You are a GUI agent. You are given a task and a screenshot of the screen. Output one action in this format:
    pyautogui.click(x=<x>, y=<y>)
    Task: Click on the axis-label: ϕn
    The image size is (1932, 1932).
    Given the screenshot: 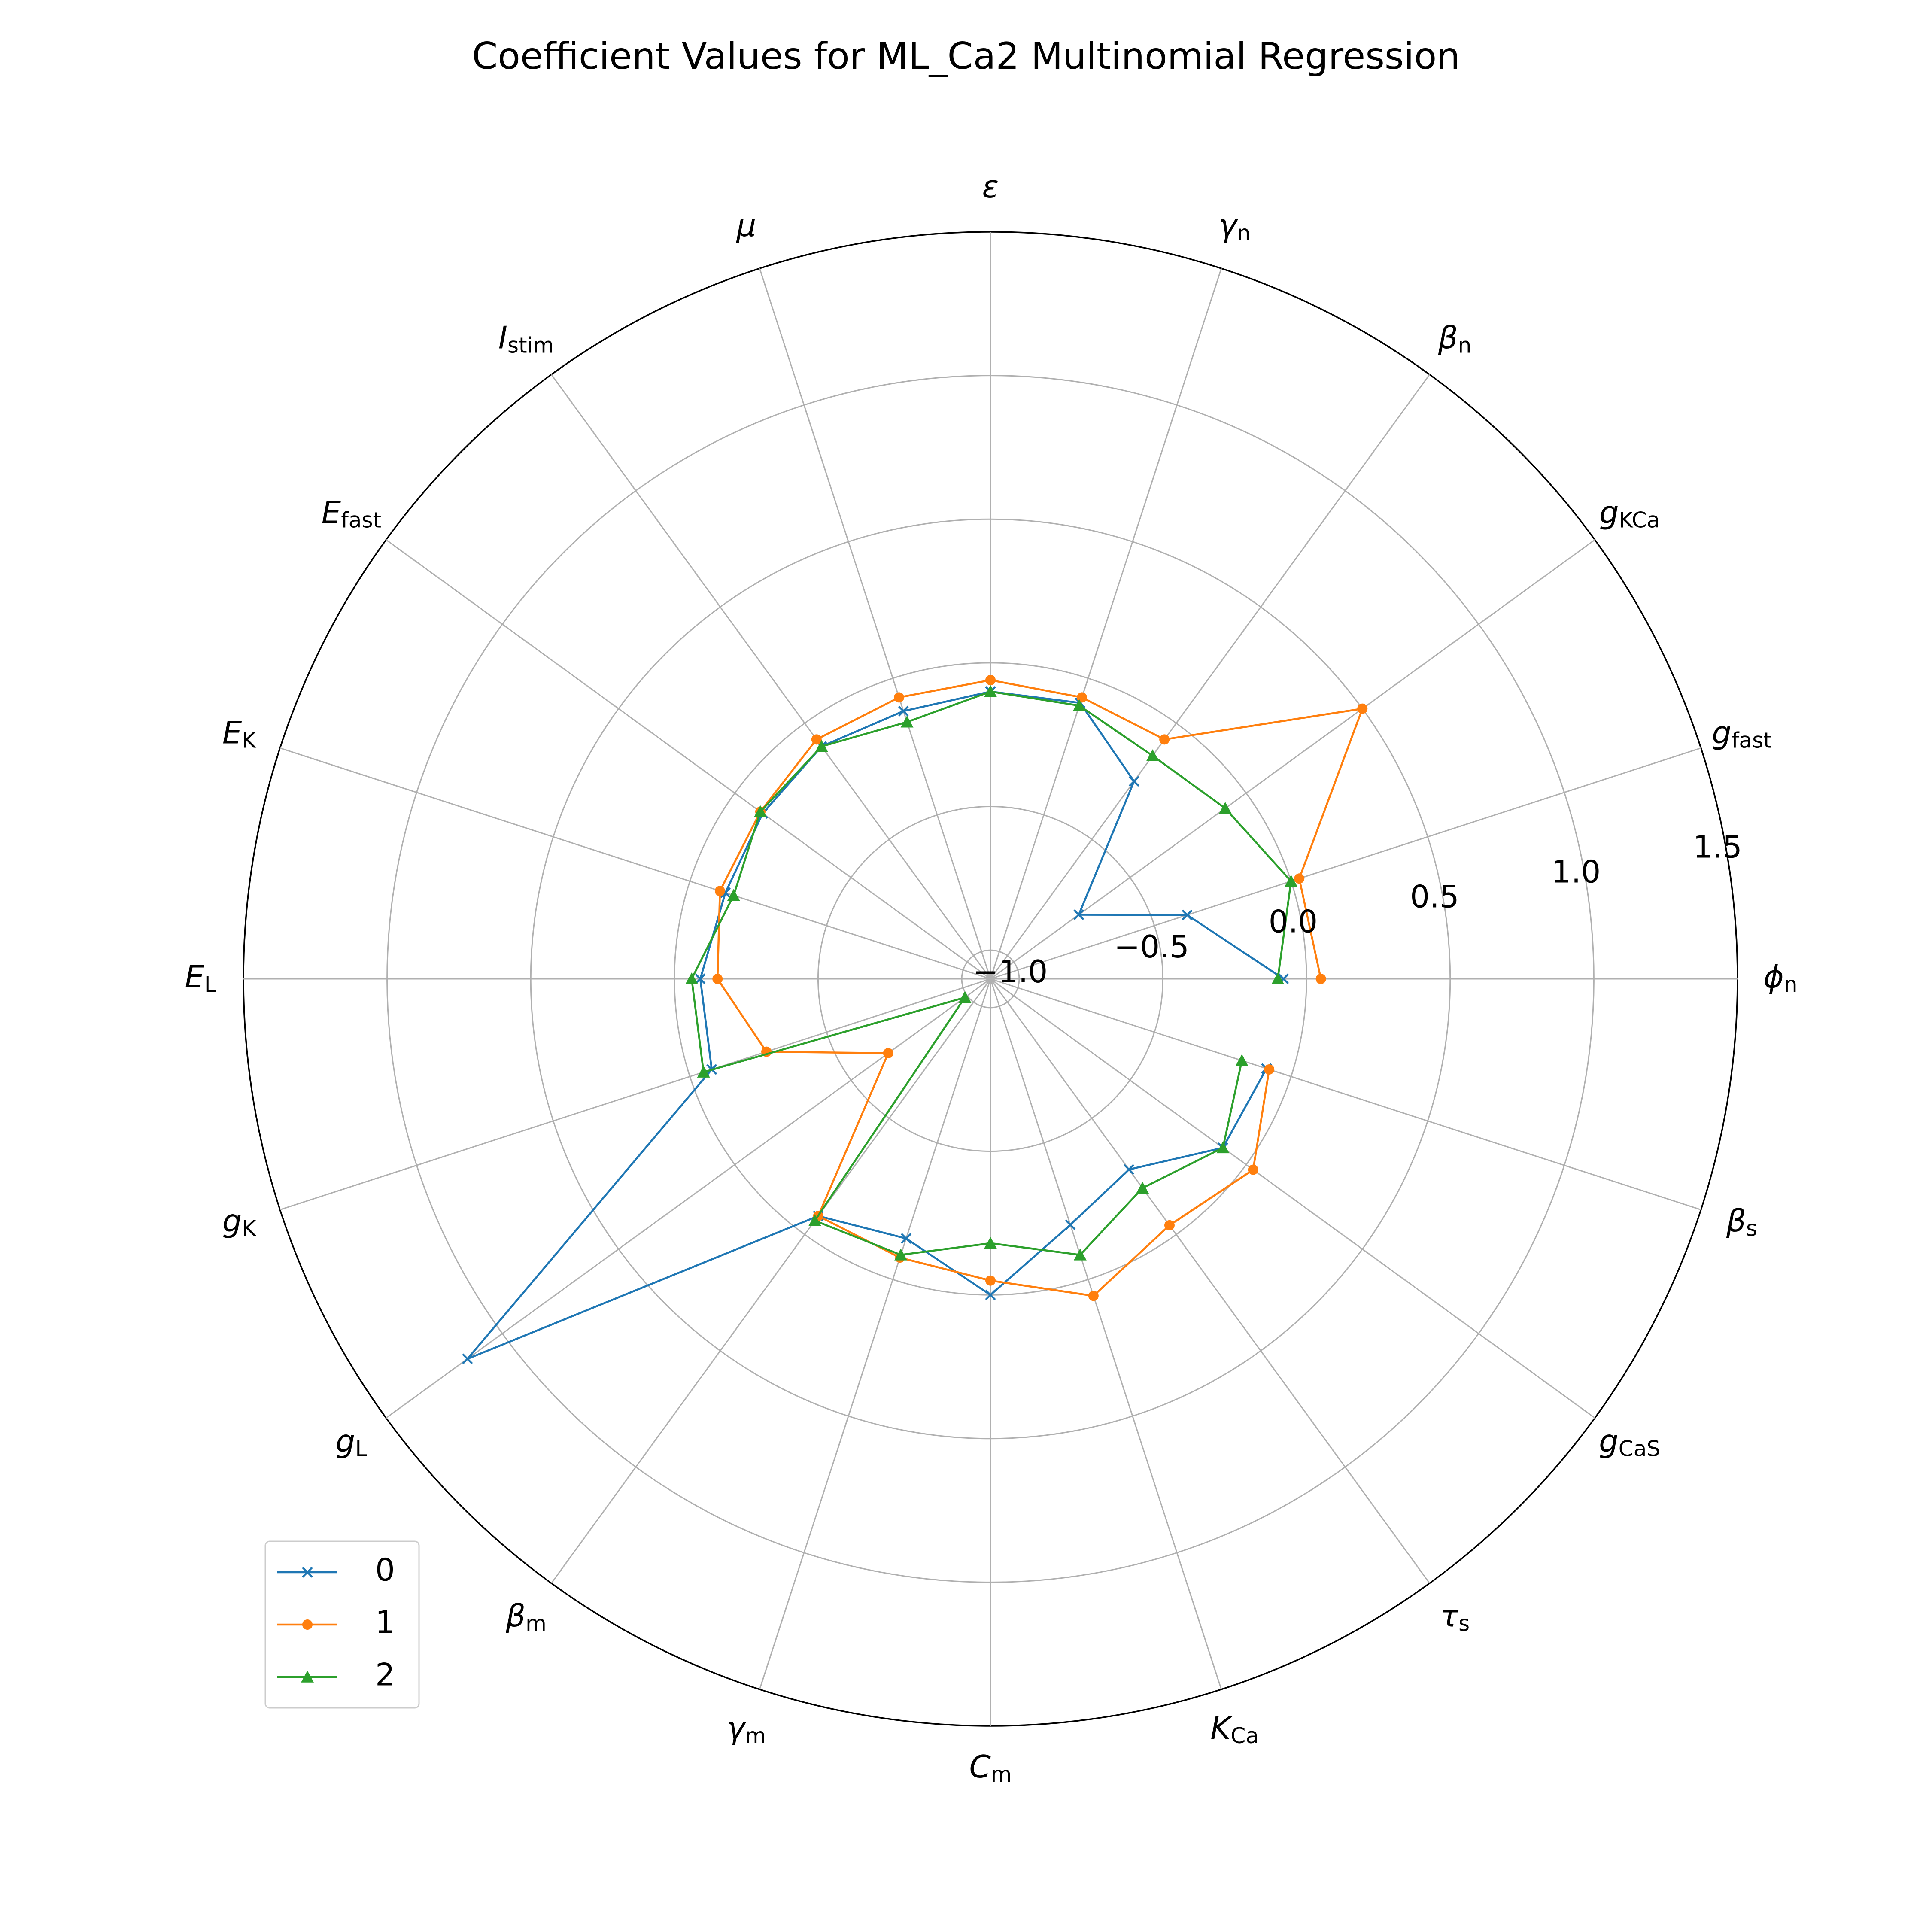 What is the action you would take?
    pyautogui.click(x=1780, y=978)
    